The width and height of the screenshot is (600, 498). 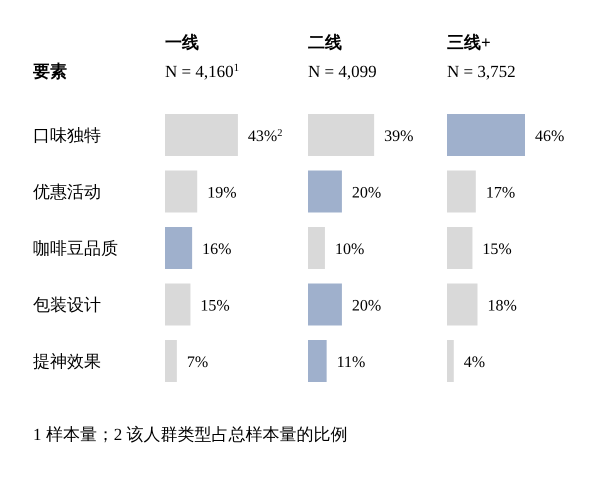 I want to click on y-axis-title: 要素, so click(x=49, y=71).